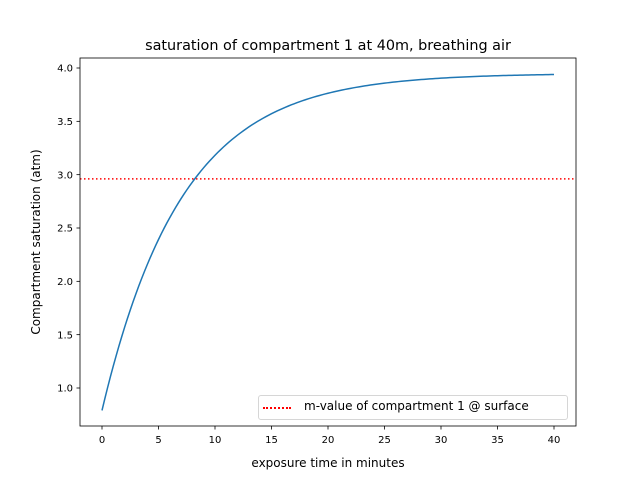 This screenshot has width=640, height=480. What do you see at coordinates (384, 440) in the screenshot?
I see `x-tick-label: 25` at bounding box center [384, 440].